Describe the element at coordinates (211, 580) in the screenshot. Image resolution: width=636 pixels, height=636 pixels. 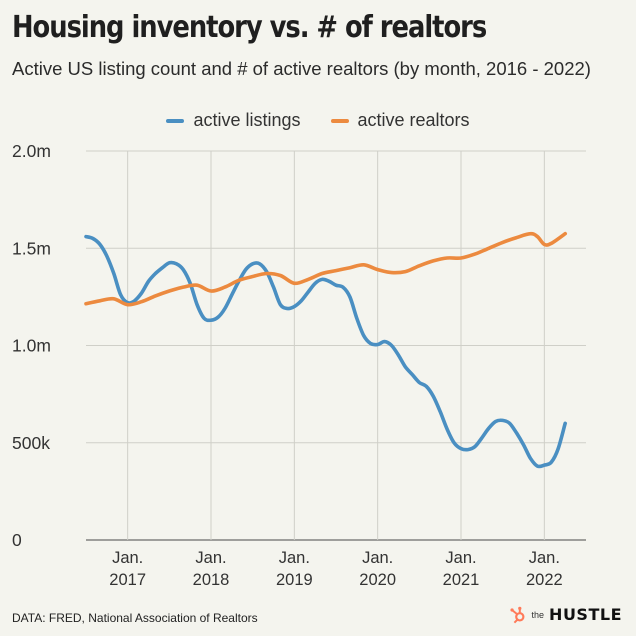
I see `x-tick-label-year: 2018` at that location.